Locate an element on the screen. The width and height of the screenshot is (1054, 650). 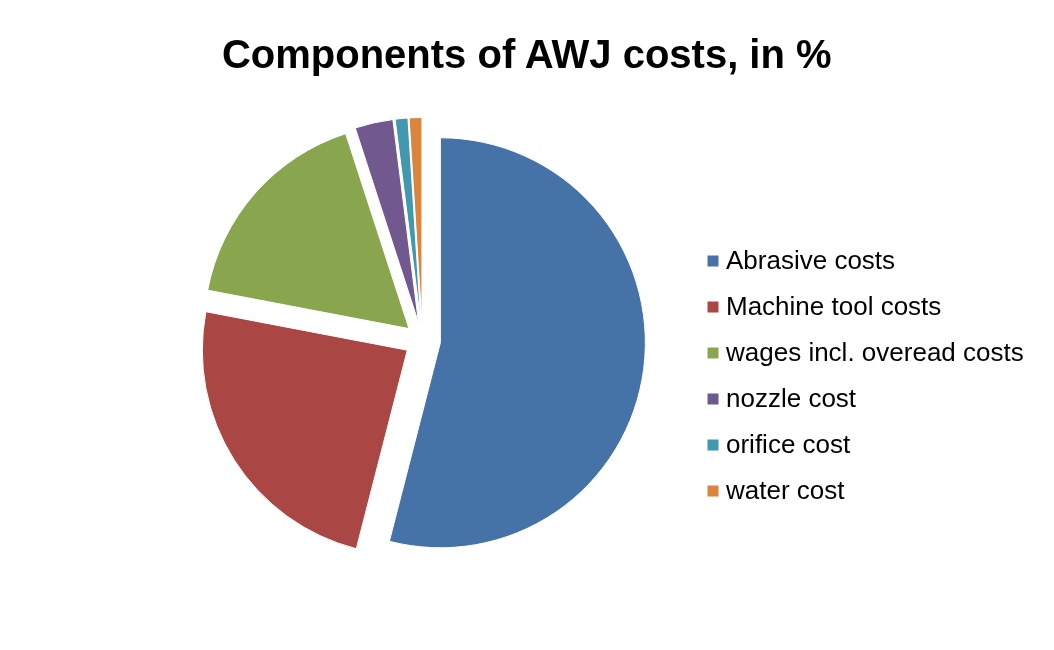
legend-label: Abrasive costs is located at coordinates (811, 260).